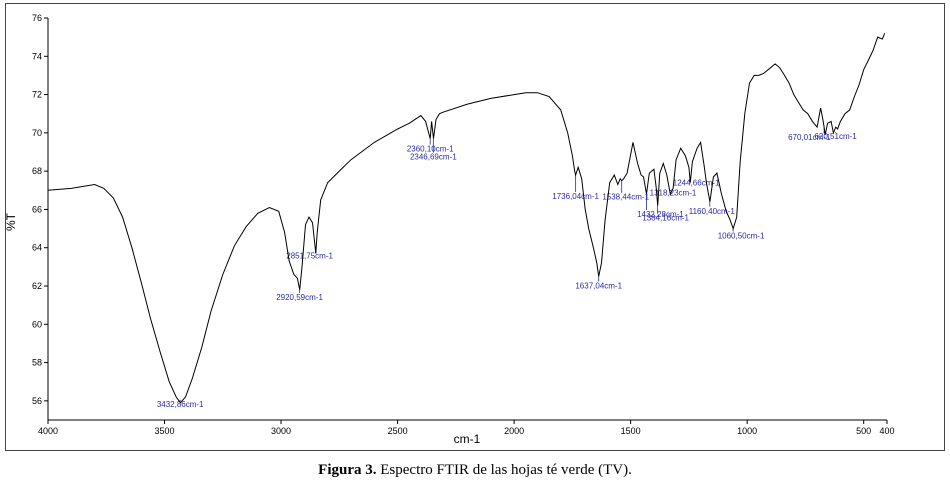 This screenshot has height=488, width=950. I want to click on y-tick-label: 66, so click(37, 209).